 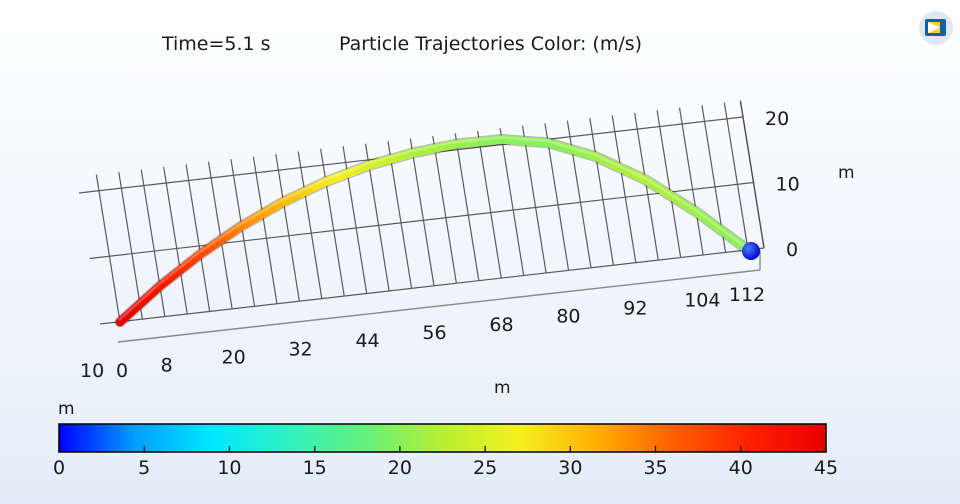 What do you see at coordinates (167, 366) in the screenshot?
I see `x-tick-label: 8` at bounding box center [167, 366].